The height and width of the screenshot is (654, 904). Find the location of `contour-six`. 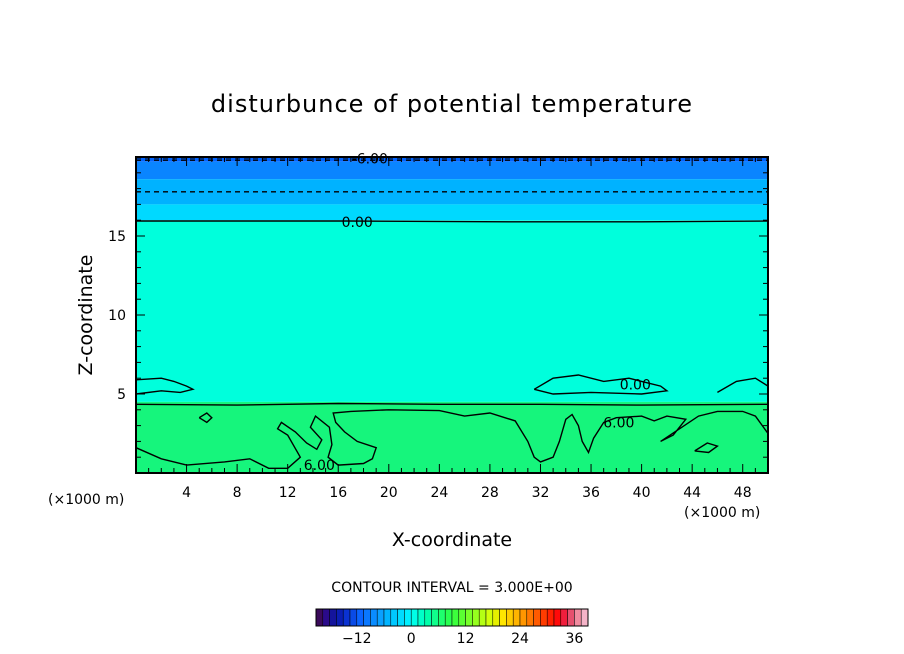

contour-six is located at coordinates (452, 439).